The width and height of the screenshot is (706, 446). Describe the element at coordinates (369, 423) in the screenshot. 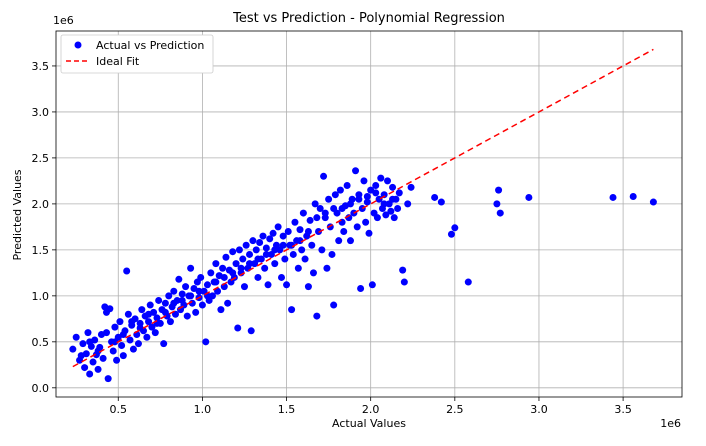

I see `x-axis-label: Actual Values` at that location.